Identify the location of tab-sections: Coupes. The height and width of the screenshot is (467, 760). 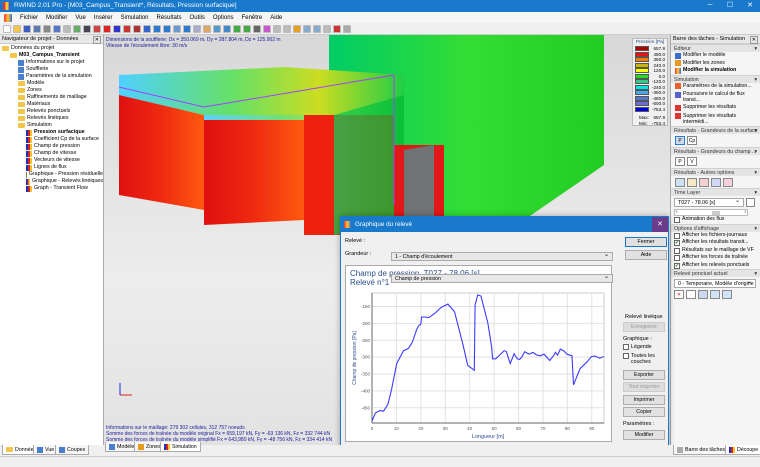
(72, 450).